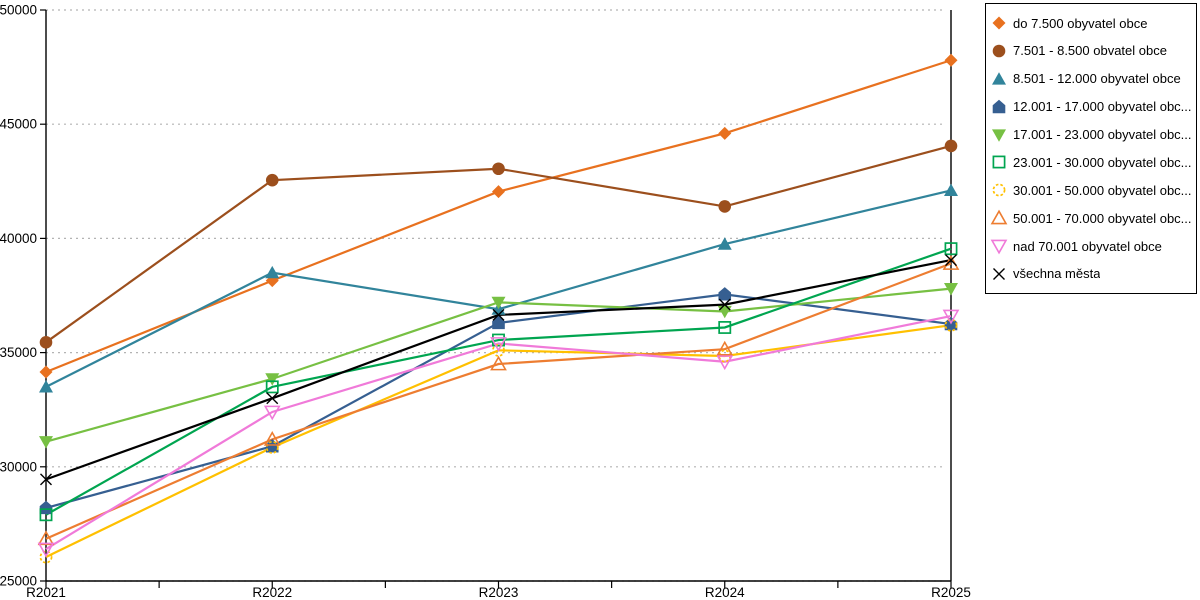 The height and width of the screenshot is (600, 1200). Describe the element at coordinates (951, 592) in the screenshot. I see `x-tick-label: R2025` at that location.